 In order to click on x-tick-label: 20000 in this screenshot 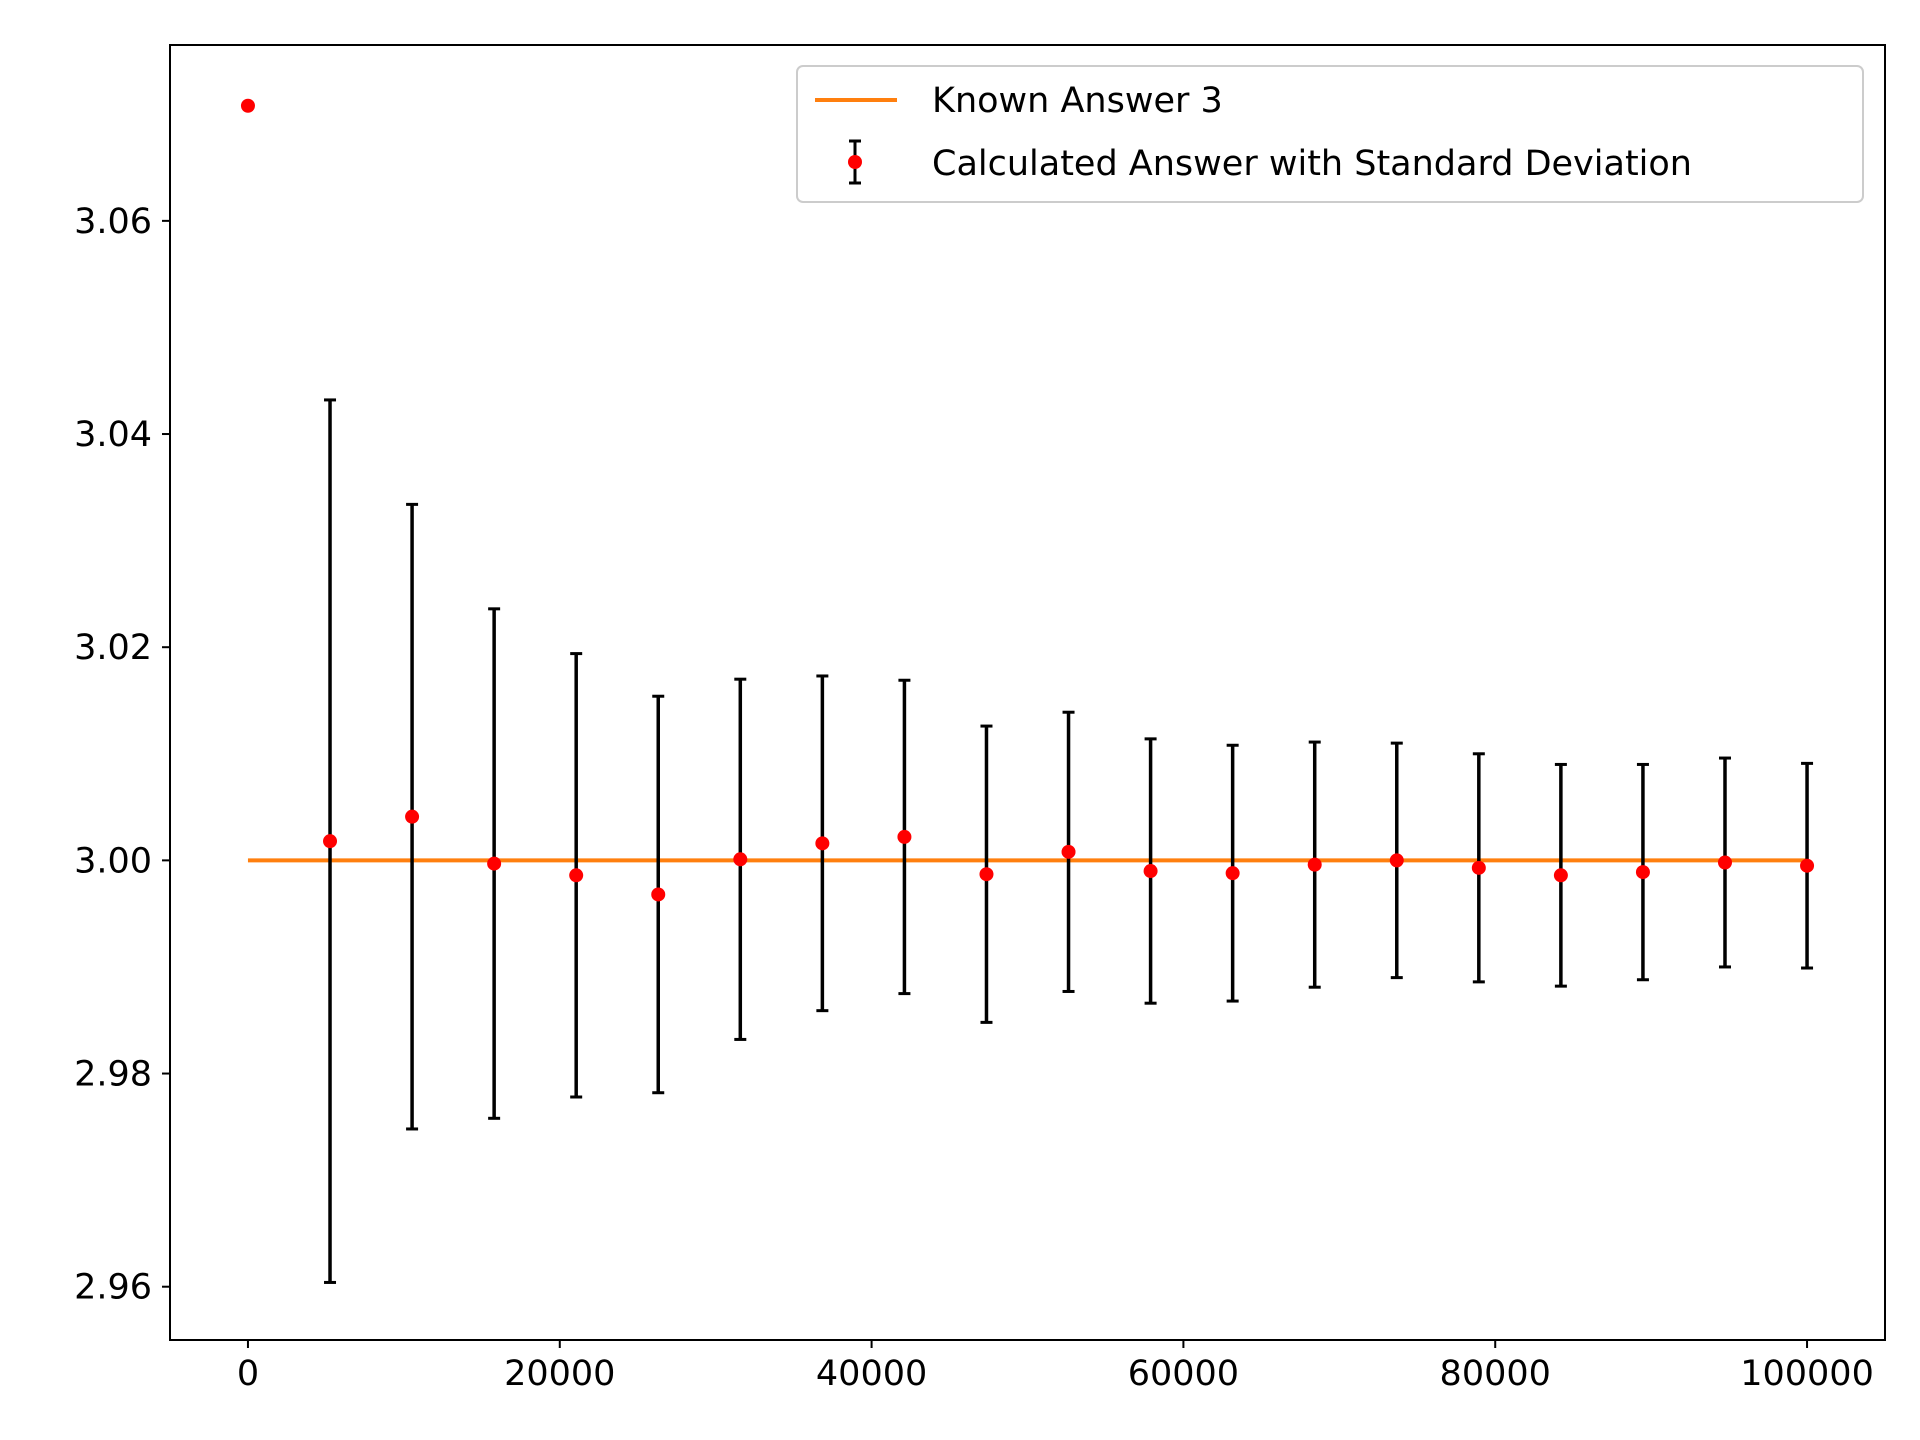, I will do `click(559, 1374)`.